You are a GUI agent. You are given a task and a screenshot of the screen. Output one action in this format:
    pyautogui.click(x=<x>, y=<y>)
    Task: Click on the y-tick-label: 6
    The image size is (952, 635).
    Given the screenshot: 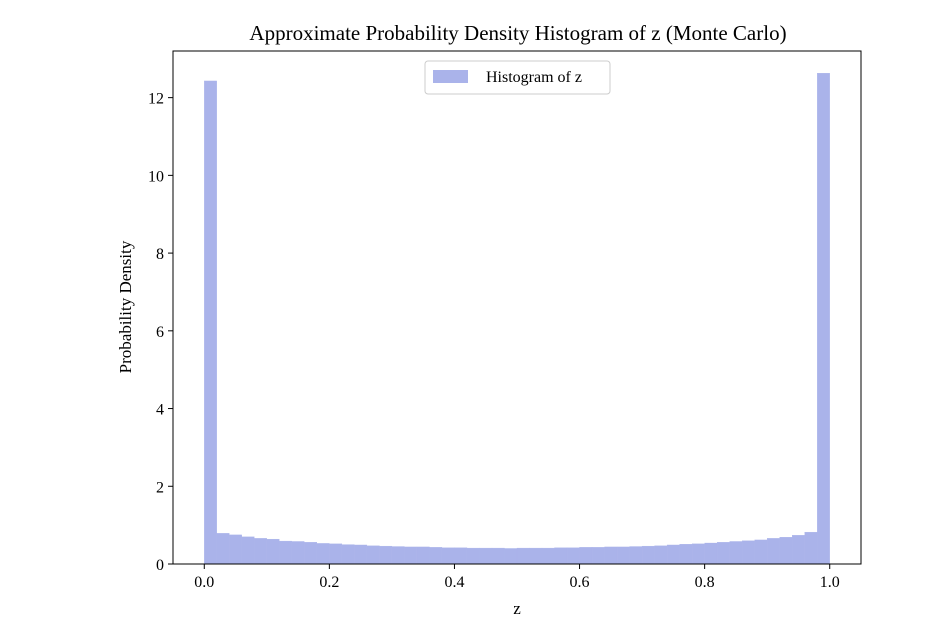 What is the action you would take?
    pyautogui.click(x=160, y=332)
    